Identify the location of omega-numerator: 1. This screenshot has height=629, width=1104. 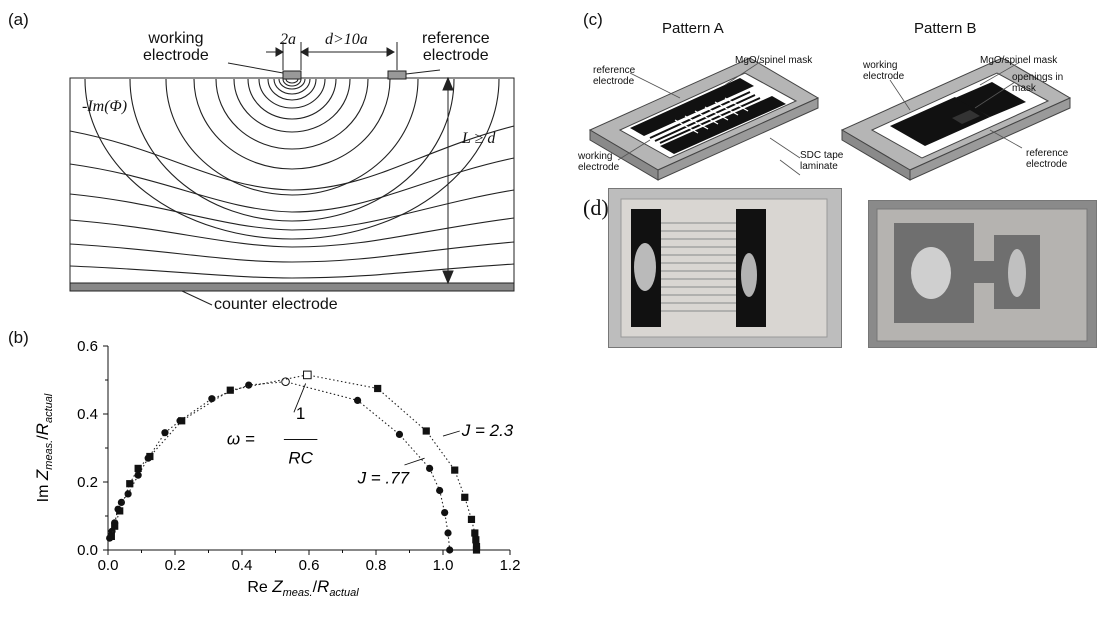
(300, 413).